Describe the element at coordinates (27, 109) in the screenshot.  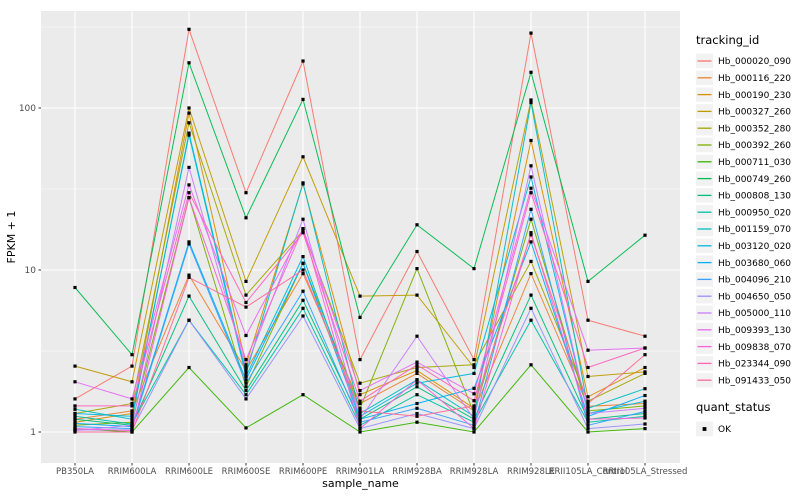
I see `y-tick-label: 100` at that location.